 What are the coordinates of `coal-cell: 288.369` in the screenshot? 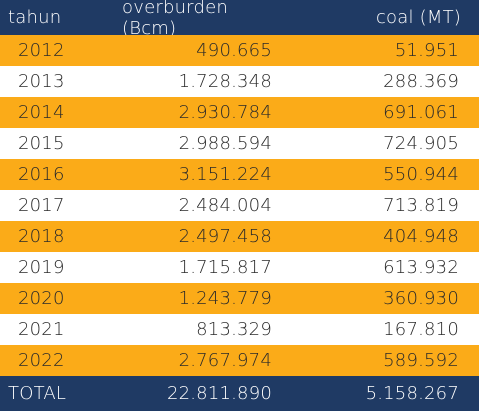 It's located at (421, 81).